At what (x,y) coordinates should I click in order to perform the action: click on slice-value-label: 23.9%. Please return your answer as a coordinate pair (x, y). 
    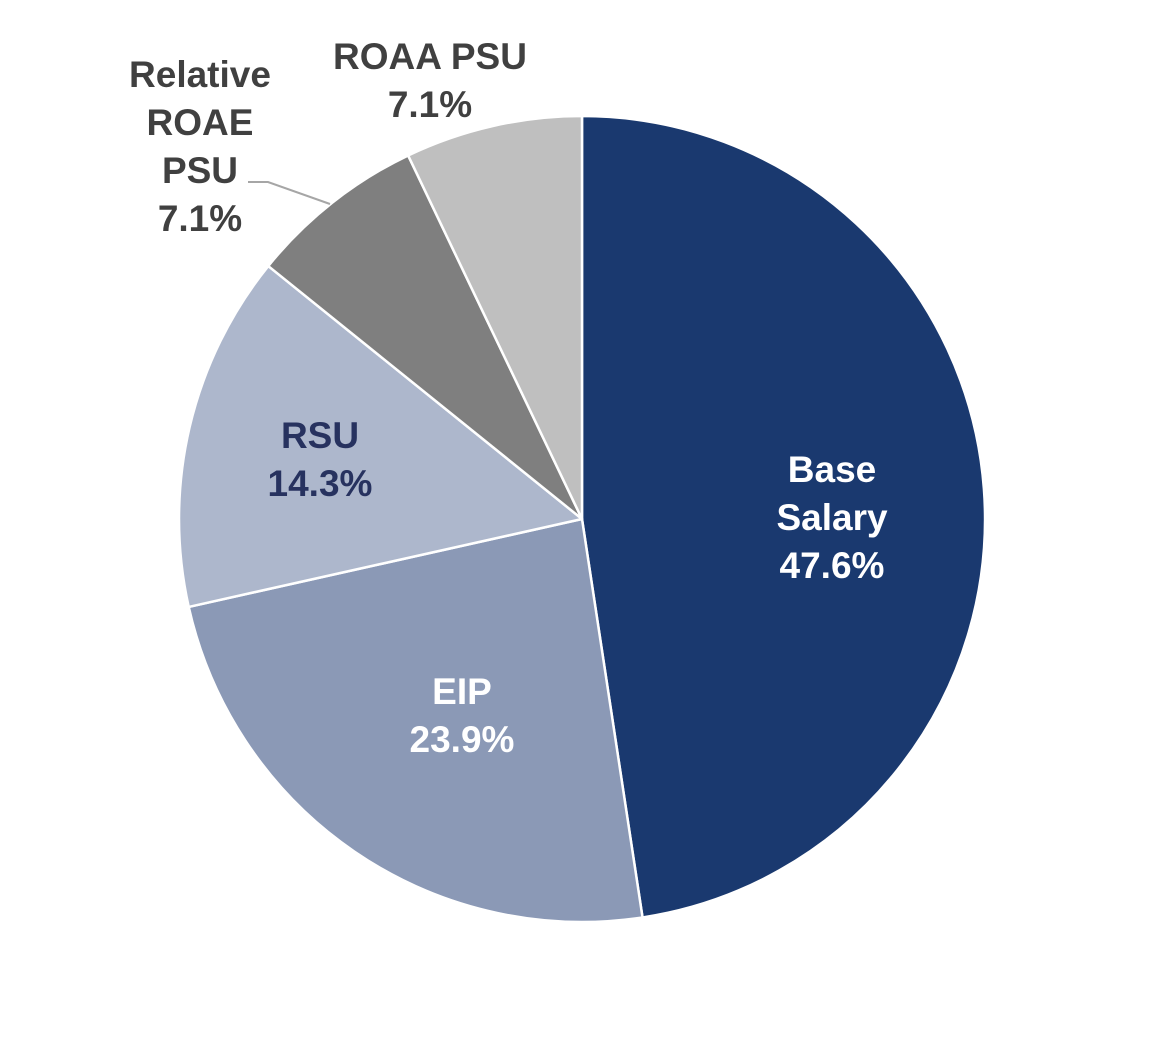
    Looking at the image, I should click on (462, 739).